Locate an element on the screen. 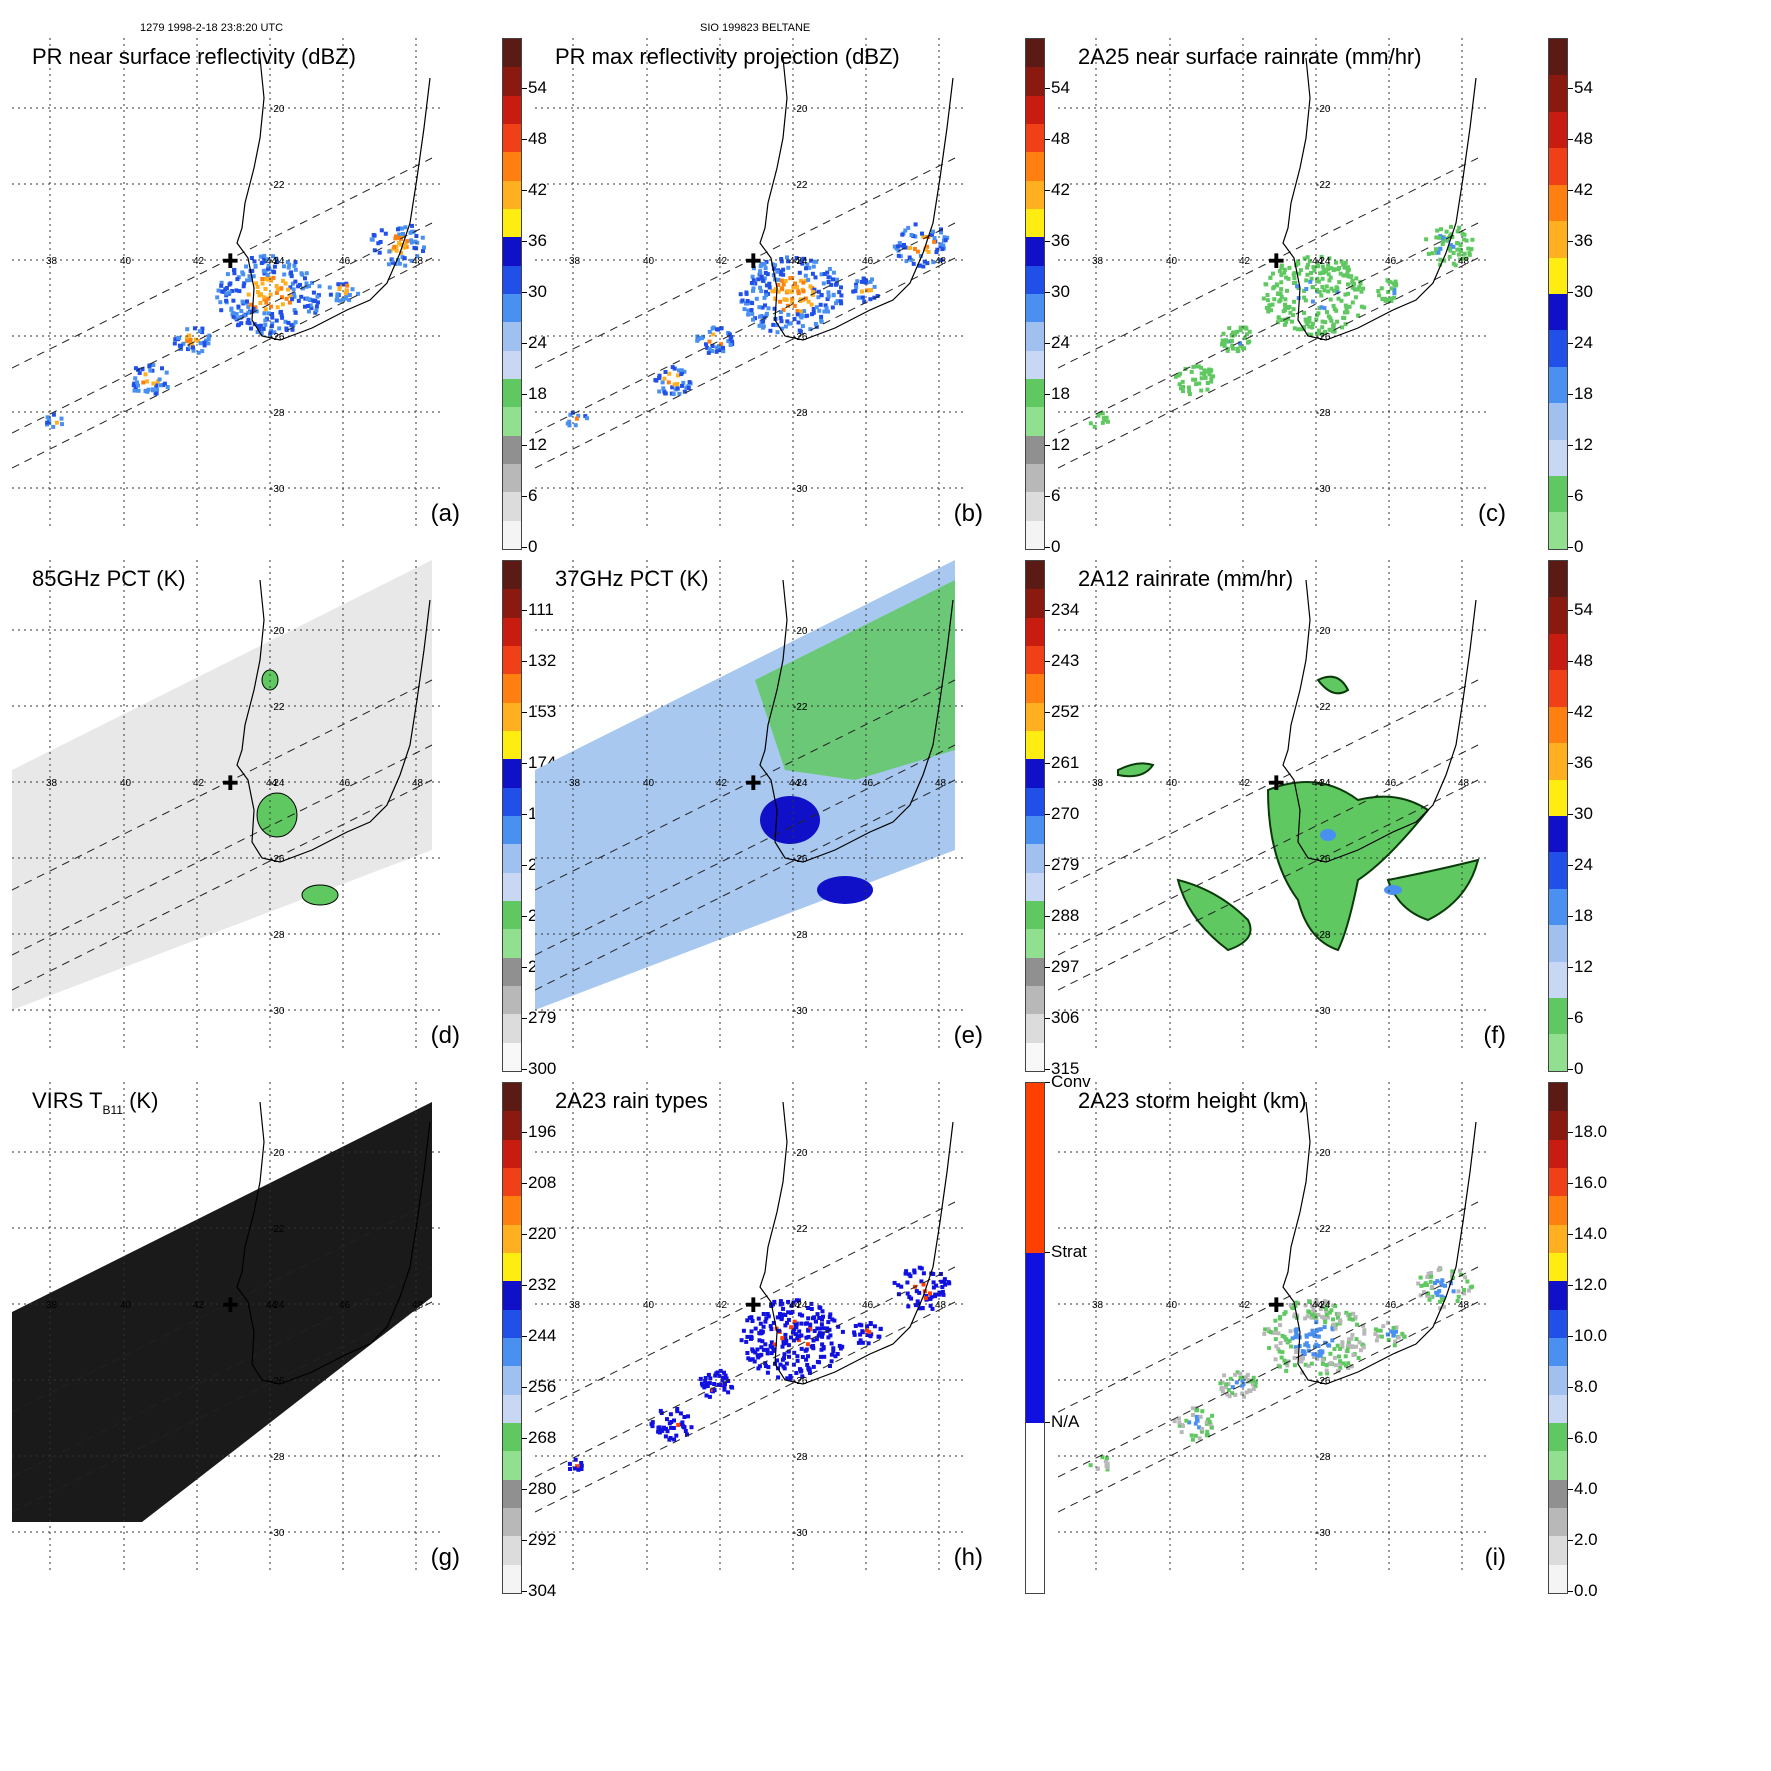 The width and height of the screenshot is (1771, 1771). colorbar-tick-label: 232 is located at coordinates (539, 1284).